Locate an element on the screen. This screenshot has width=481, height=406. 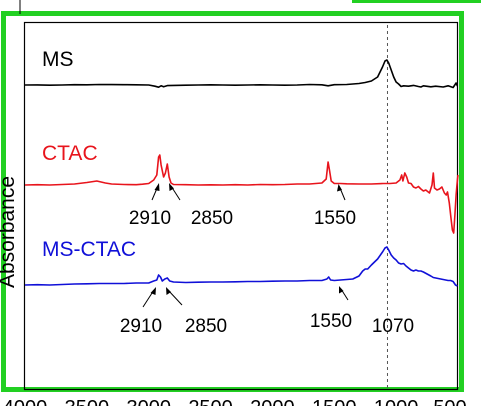
x-tick-label: 2500 is located at coordinates (210, 401).